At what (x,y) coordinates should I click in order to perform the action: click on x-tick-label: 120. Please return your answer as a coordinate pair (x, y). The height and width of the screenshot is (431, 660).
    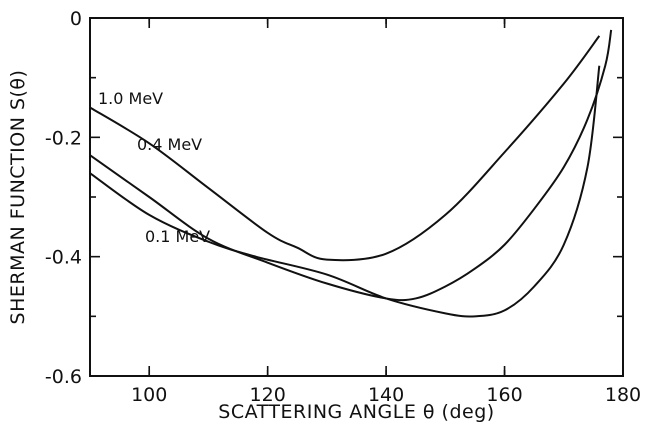
    Looking at the image, I should click on (268, 395).